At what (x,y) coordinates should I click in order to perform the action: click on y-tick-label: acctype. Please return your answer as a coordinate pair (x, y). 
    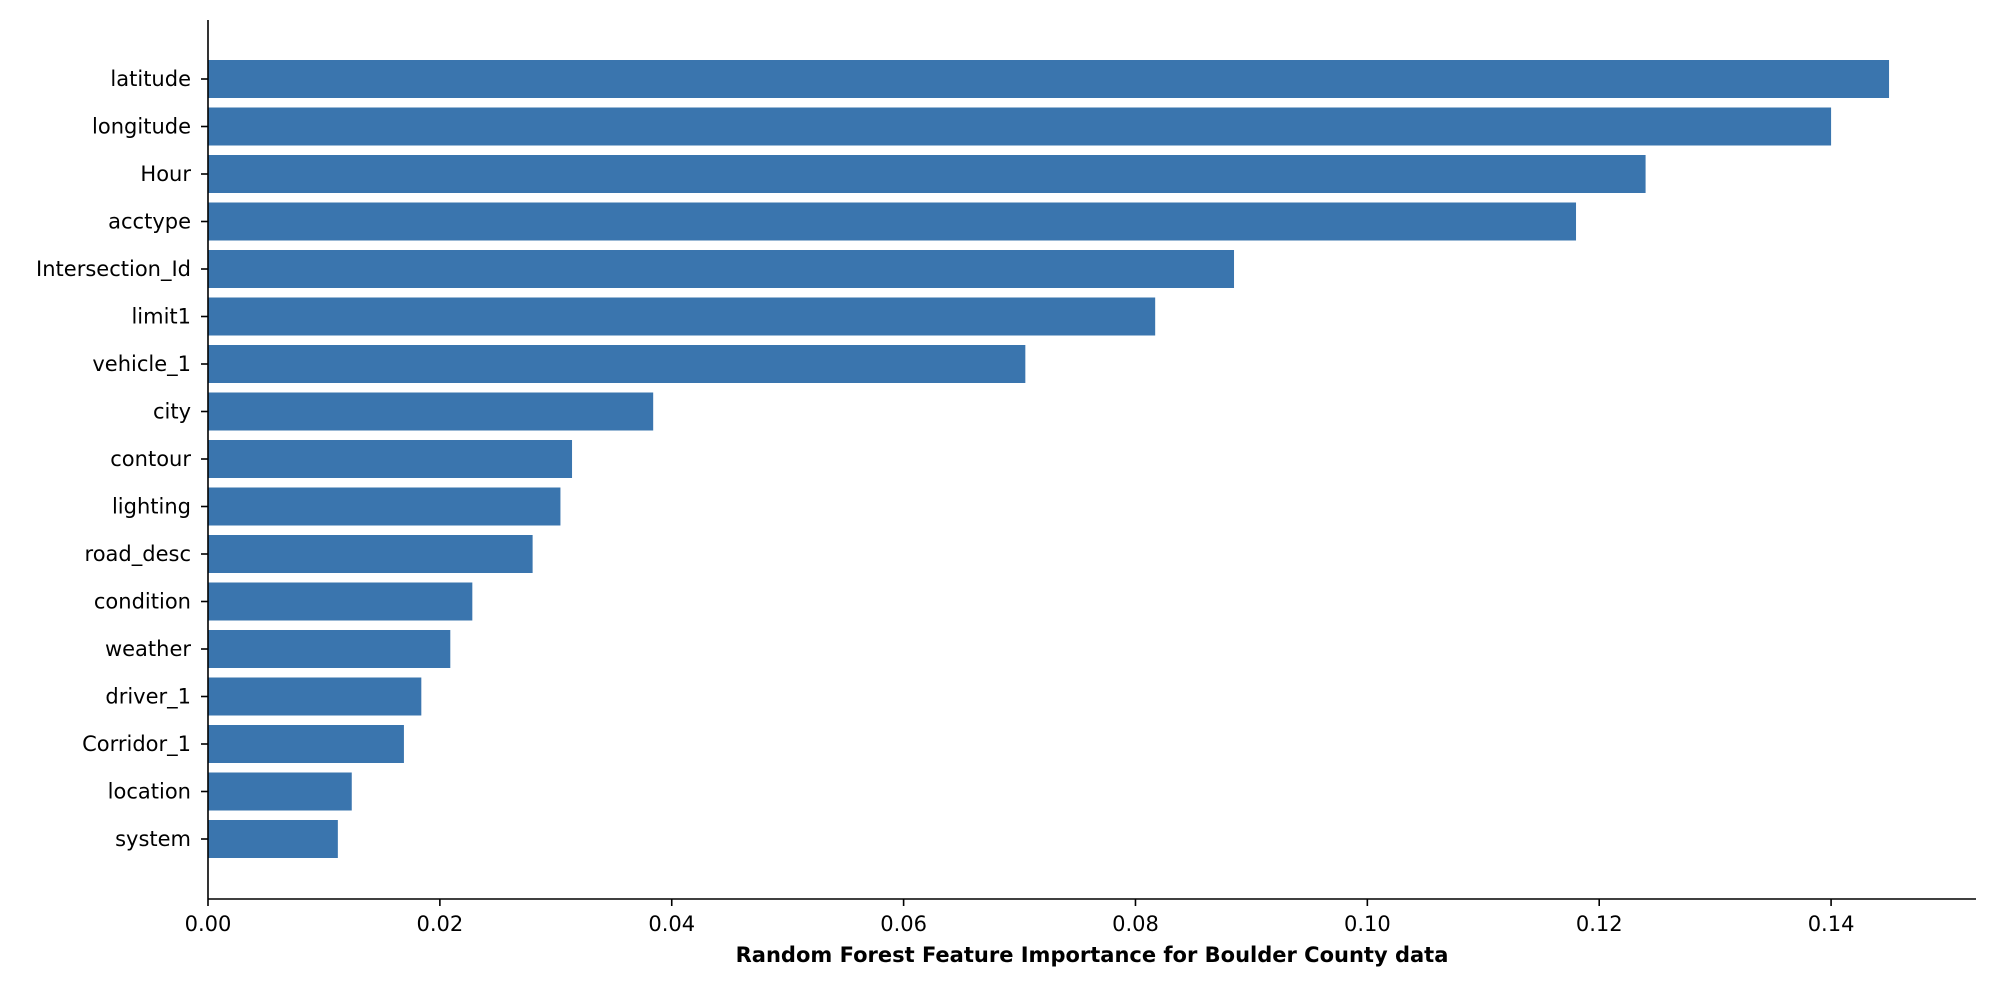
    Looking at the image, I should click on (149, 222).